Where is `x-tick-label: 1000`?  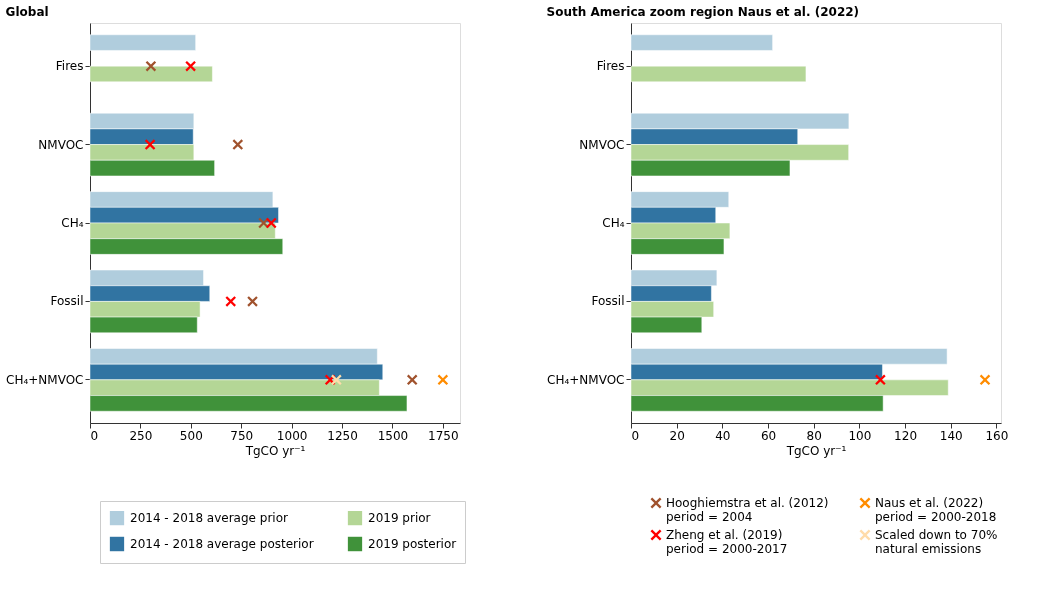 x-tick-label: 1000 is located at coordinates (292, 435).